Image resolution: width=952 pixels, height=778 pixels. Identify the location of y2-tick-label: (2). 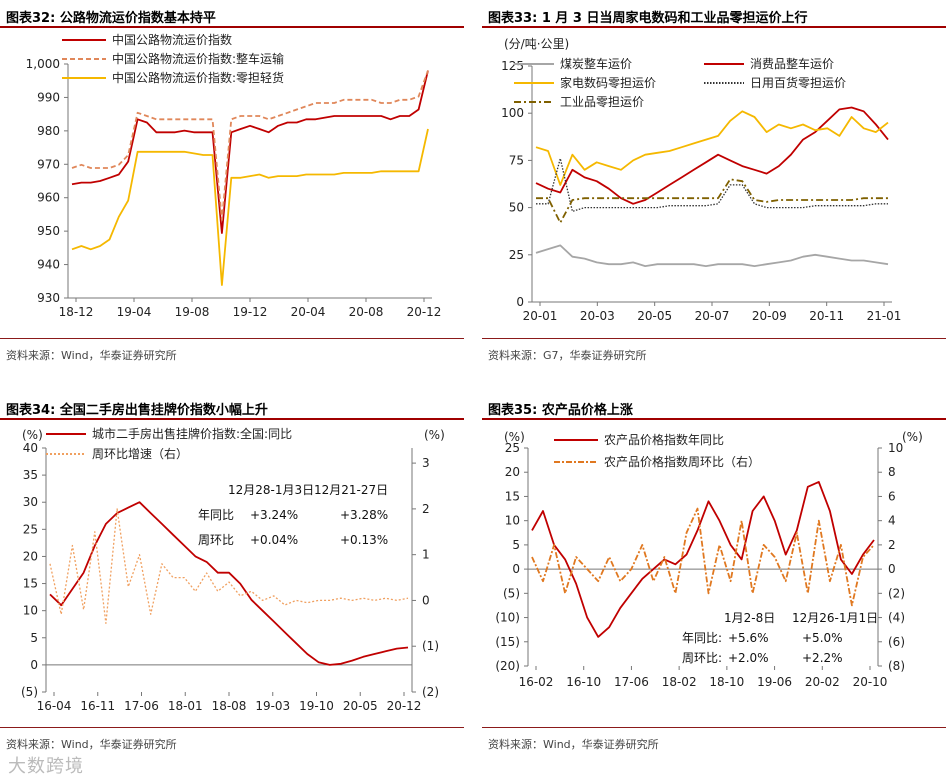
(896, 593).